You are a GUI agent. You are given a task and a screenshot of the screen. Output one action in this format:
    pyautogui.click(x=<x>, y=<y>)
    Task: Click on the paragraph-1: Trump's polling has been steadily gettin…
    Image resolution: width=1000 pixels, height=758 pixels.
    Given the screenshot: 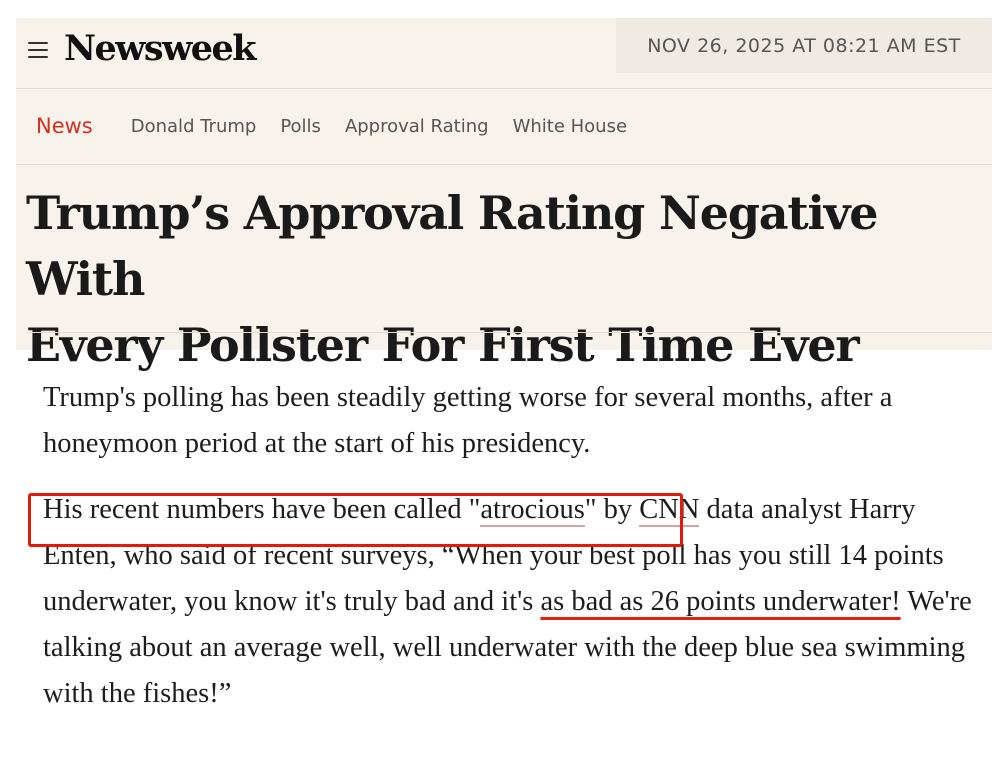 What is the action you would take?
    pyautogui.click(x=468, y=420)
    